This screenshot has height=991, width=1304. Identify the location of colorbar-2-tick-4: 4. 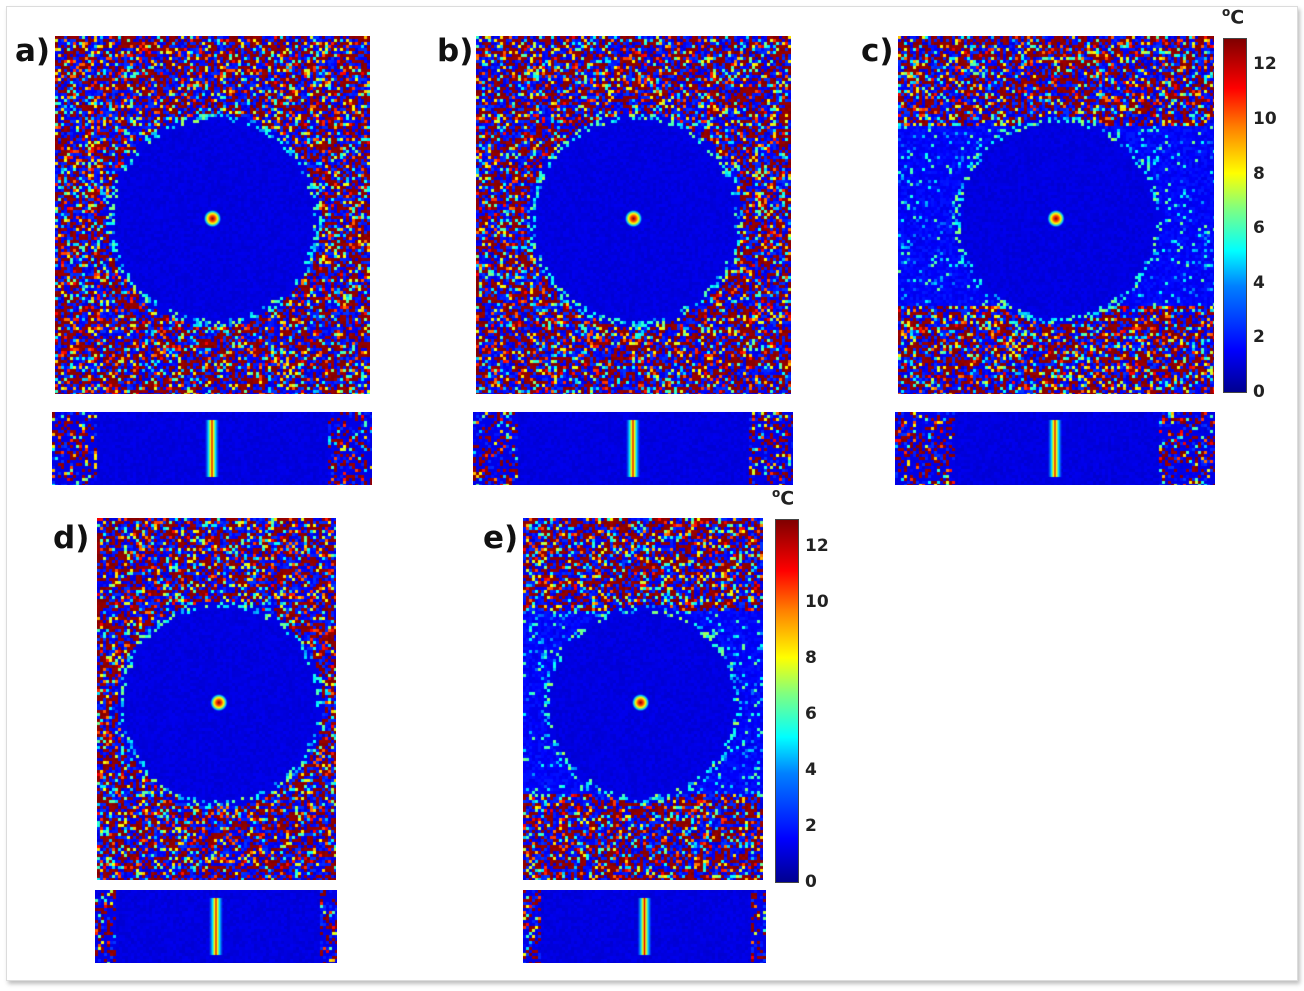
(811, 770).